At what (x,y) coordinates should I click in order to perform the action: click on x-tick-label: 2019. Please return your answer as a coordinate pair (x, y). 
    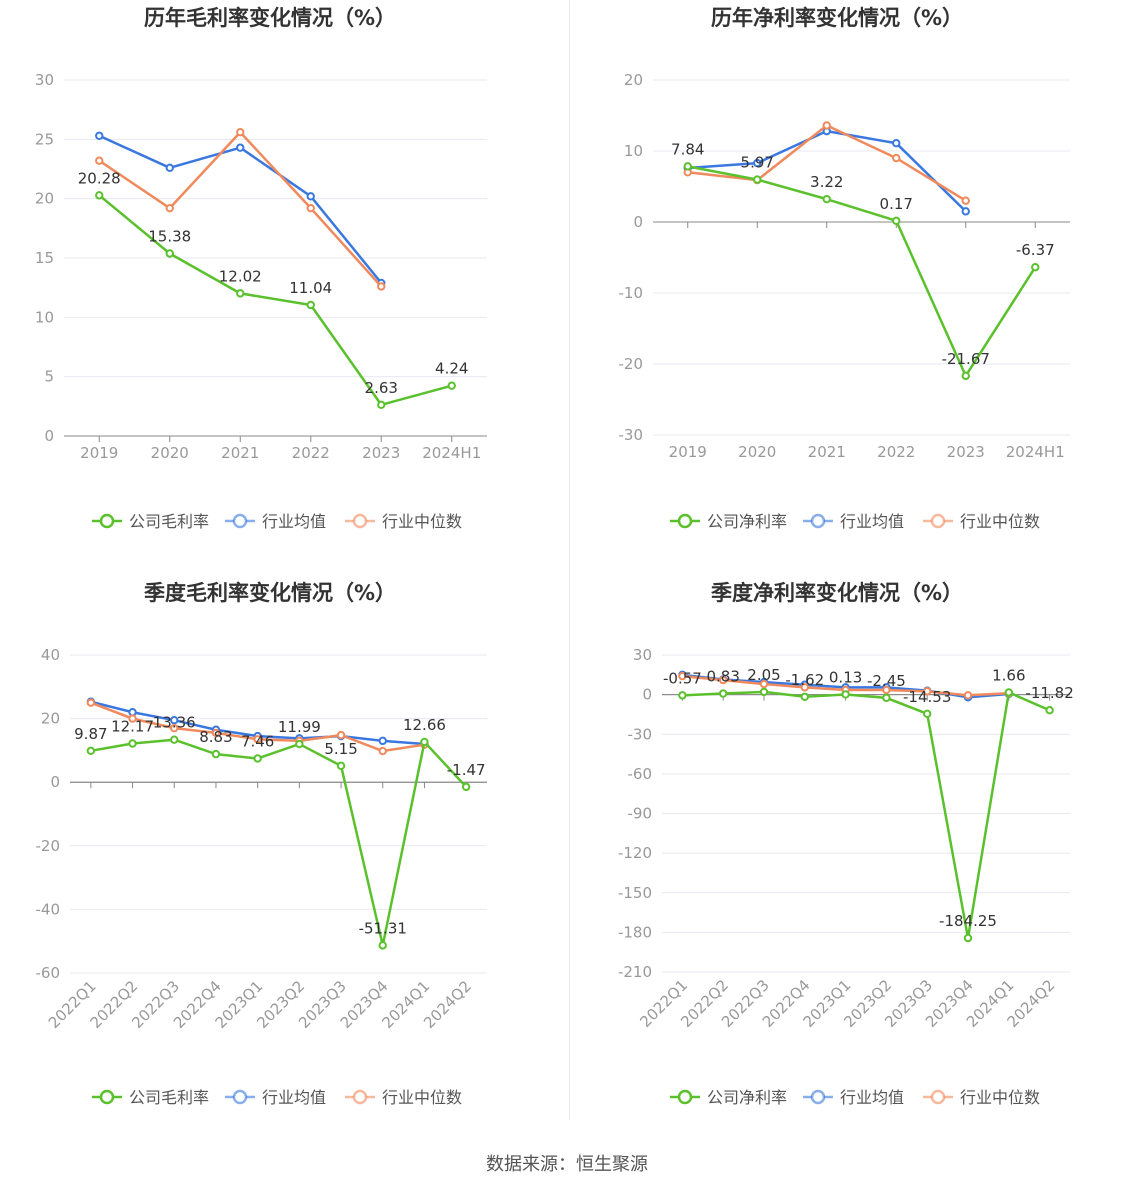
    Looking at the image, I should click on (99, 453).